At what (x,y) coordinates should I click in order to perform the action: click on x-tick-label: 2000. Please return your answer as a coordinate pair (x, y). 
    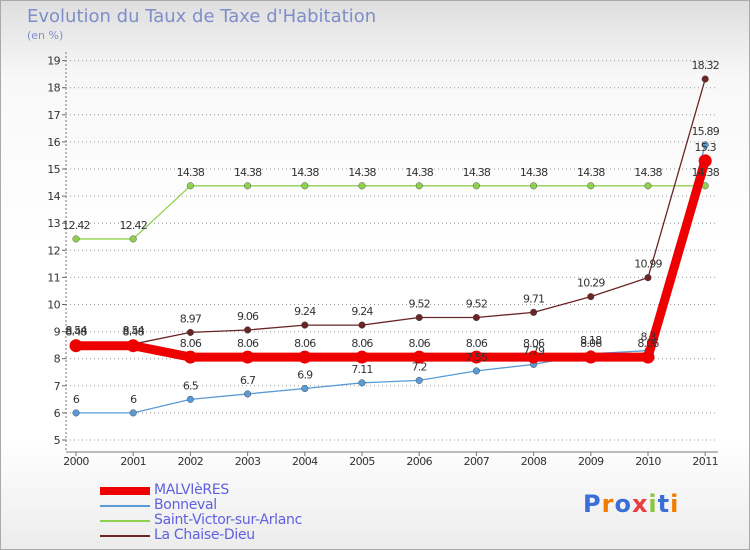
    Looking at the image, I should click on (76, 461).